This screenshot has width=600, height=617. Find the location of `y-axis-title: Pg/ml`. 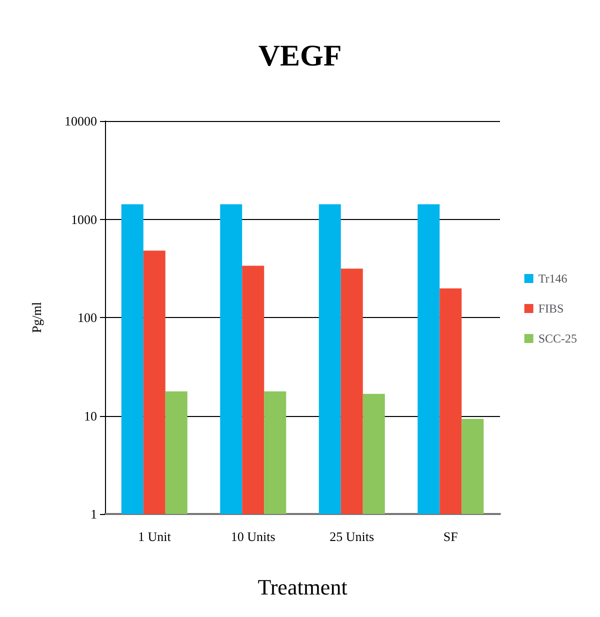

y-axis-title: Pg/ml is located at coordinates (36, 318).